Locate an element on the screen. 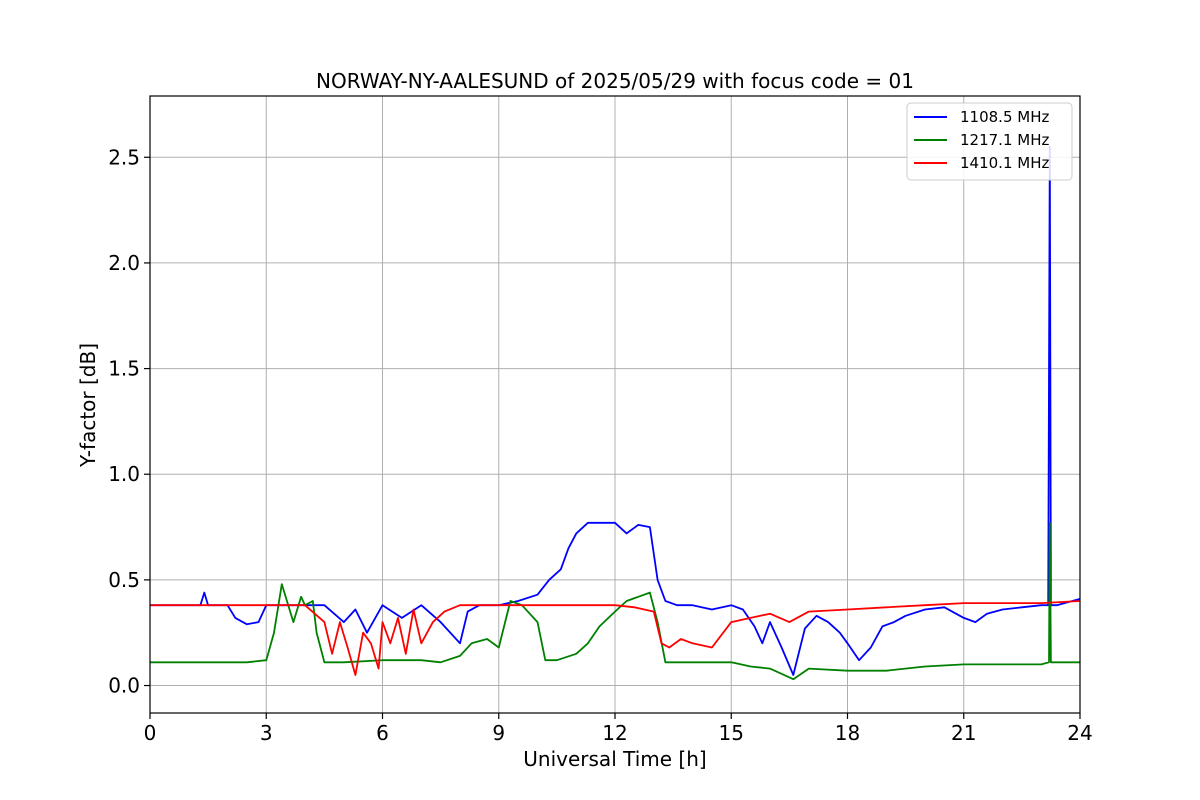 This screenshot has height=800, width=1200. x-tick-label: 15 is located at coordinates (731, 733).